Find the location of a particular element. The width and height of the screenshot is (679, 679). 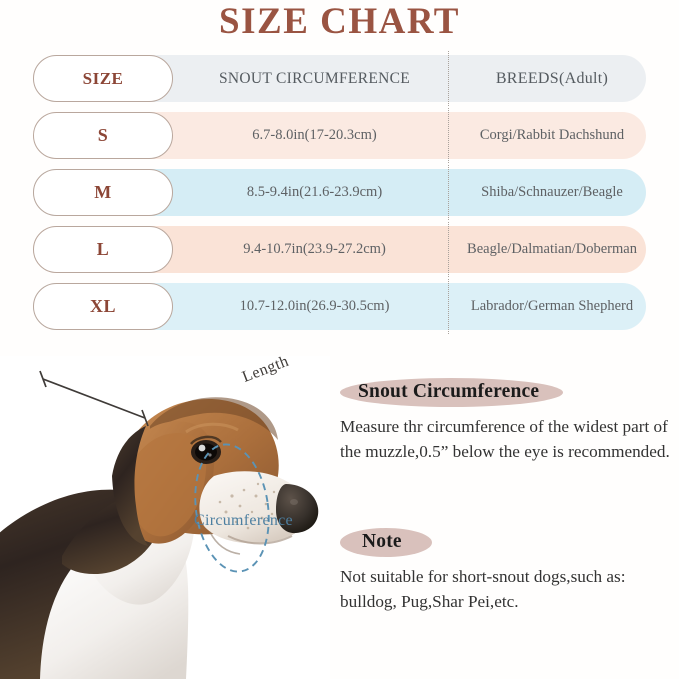

header-cell-snout: SNOUT CIRCUMFERENCE is located at coordinates (314, 78).